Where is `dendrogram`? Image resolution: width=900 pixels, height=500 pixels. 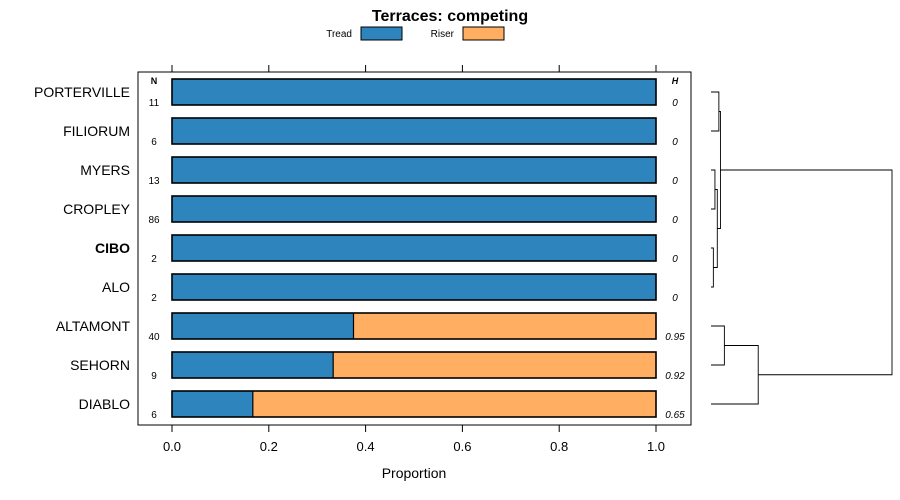 dendrogram is located at coordinates (802, 248).